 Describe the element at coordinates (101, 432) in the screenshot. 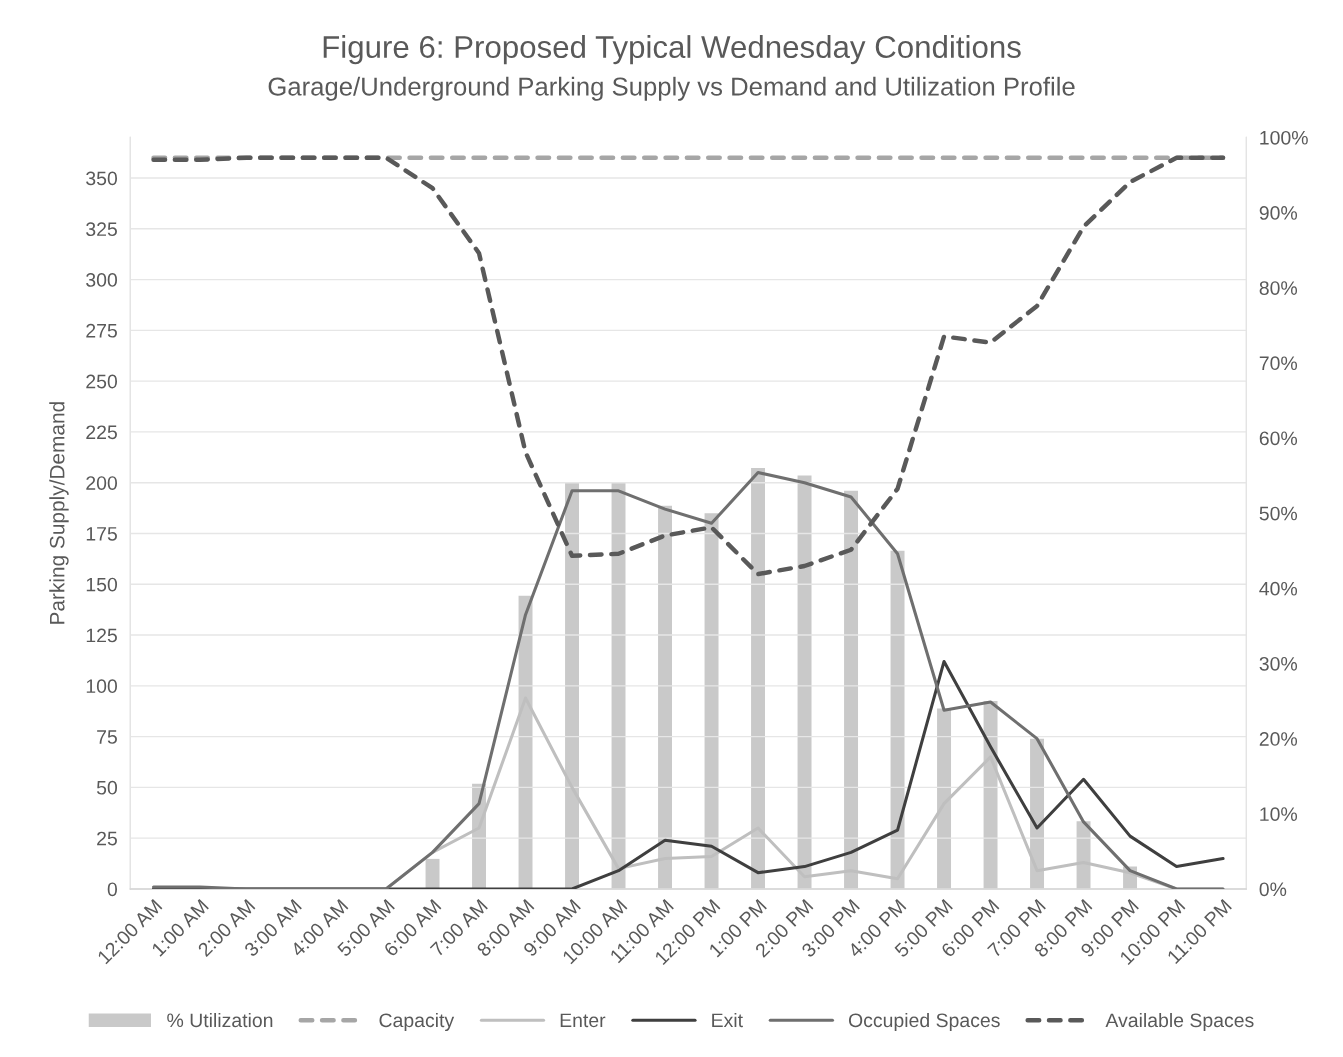

I see `y-tick-label: 225` at that location.